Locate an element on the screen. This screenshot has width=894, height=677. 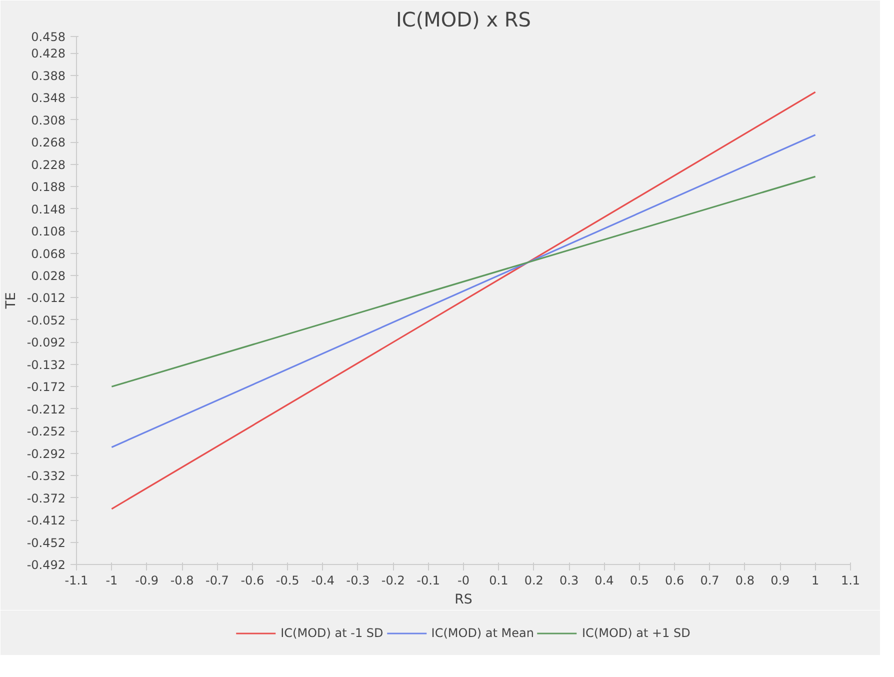
legend-label: IC(MOD) at -1 SD is located at coordinates (332, 633).